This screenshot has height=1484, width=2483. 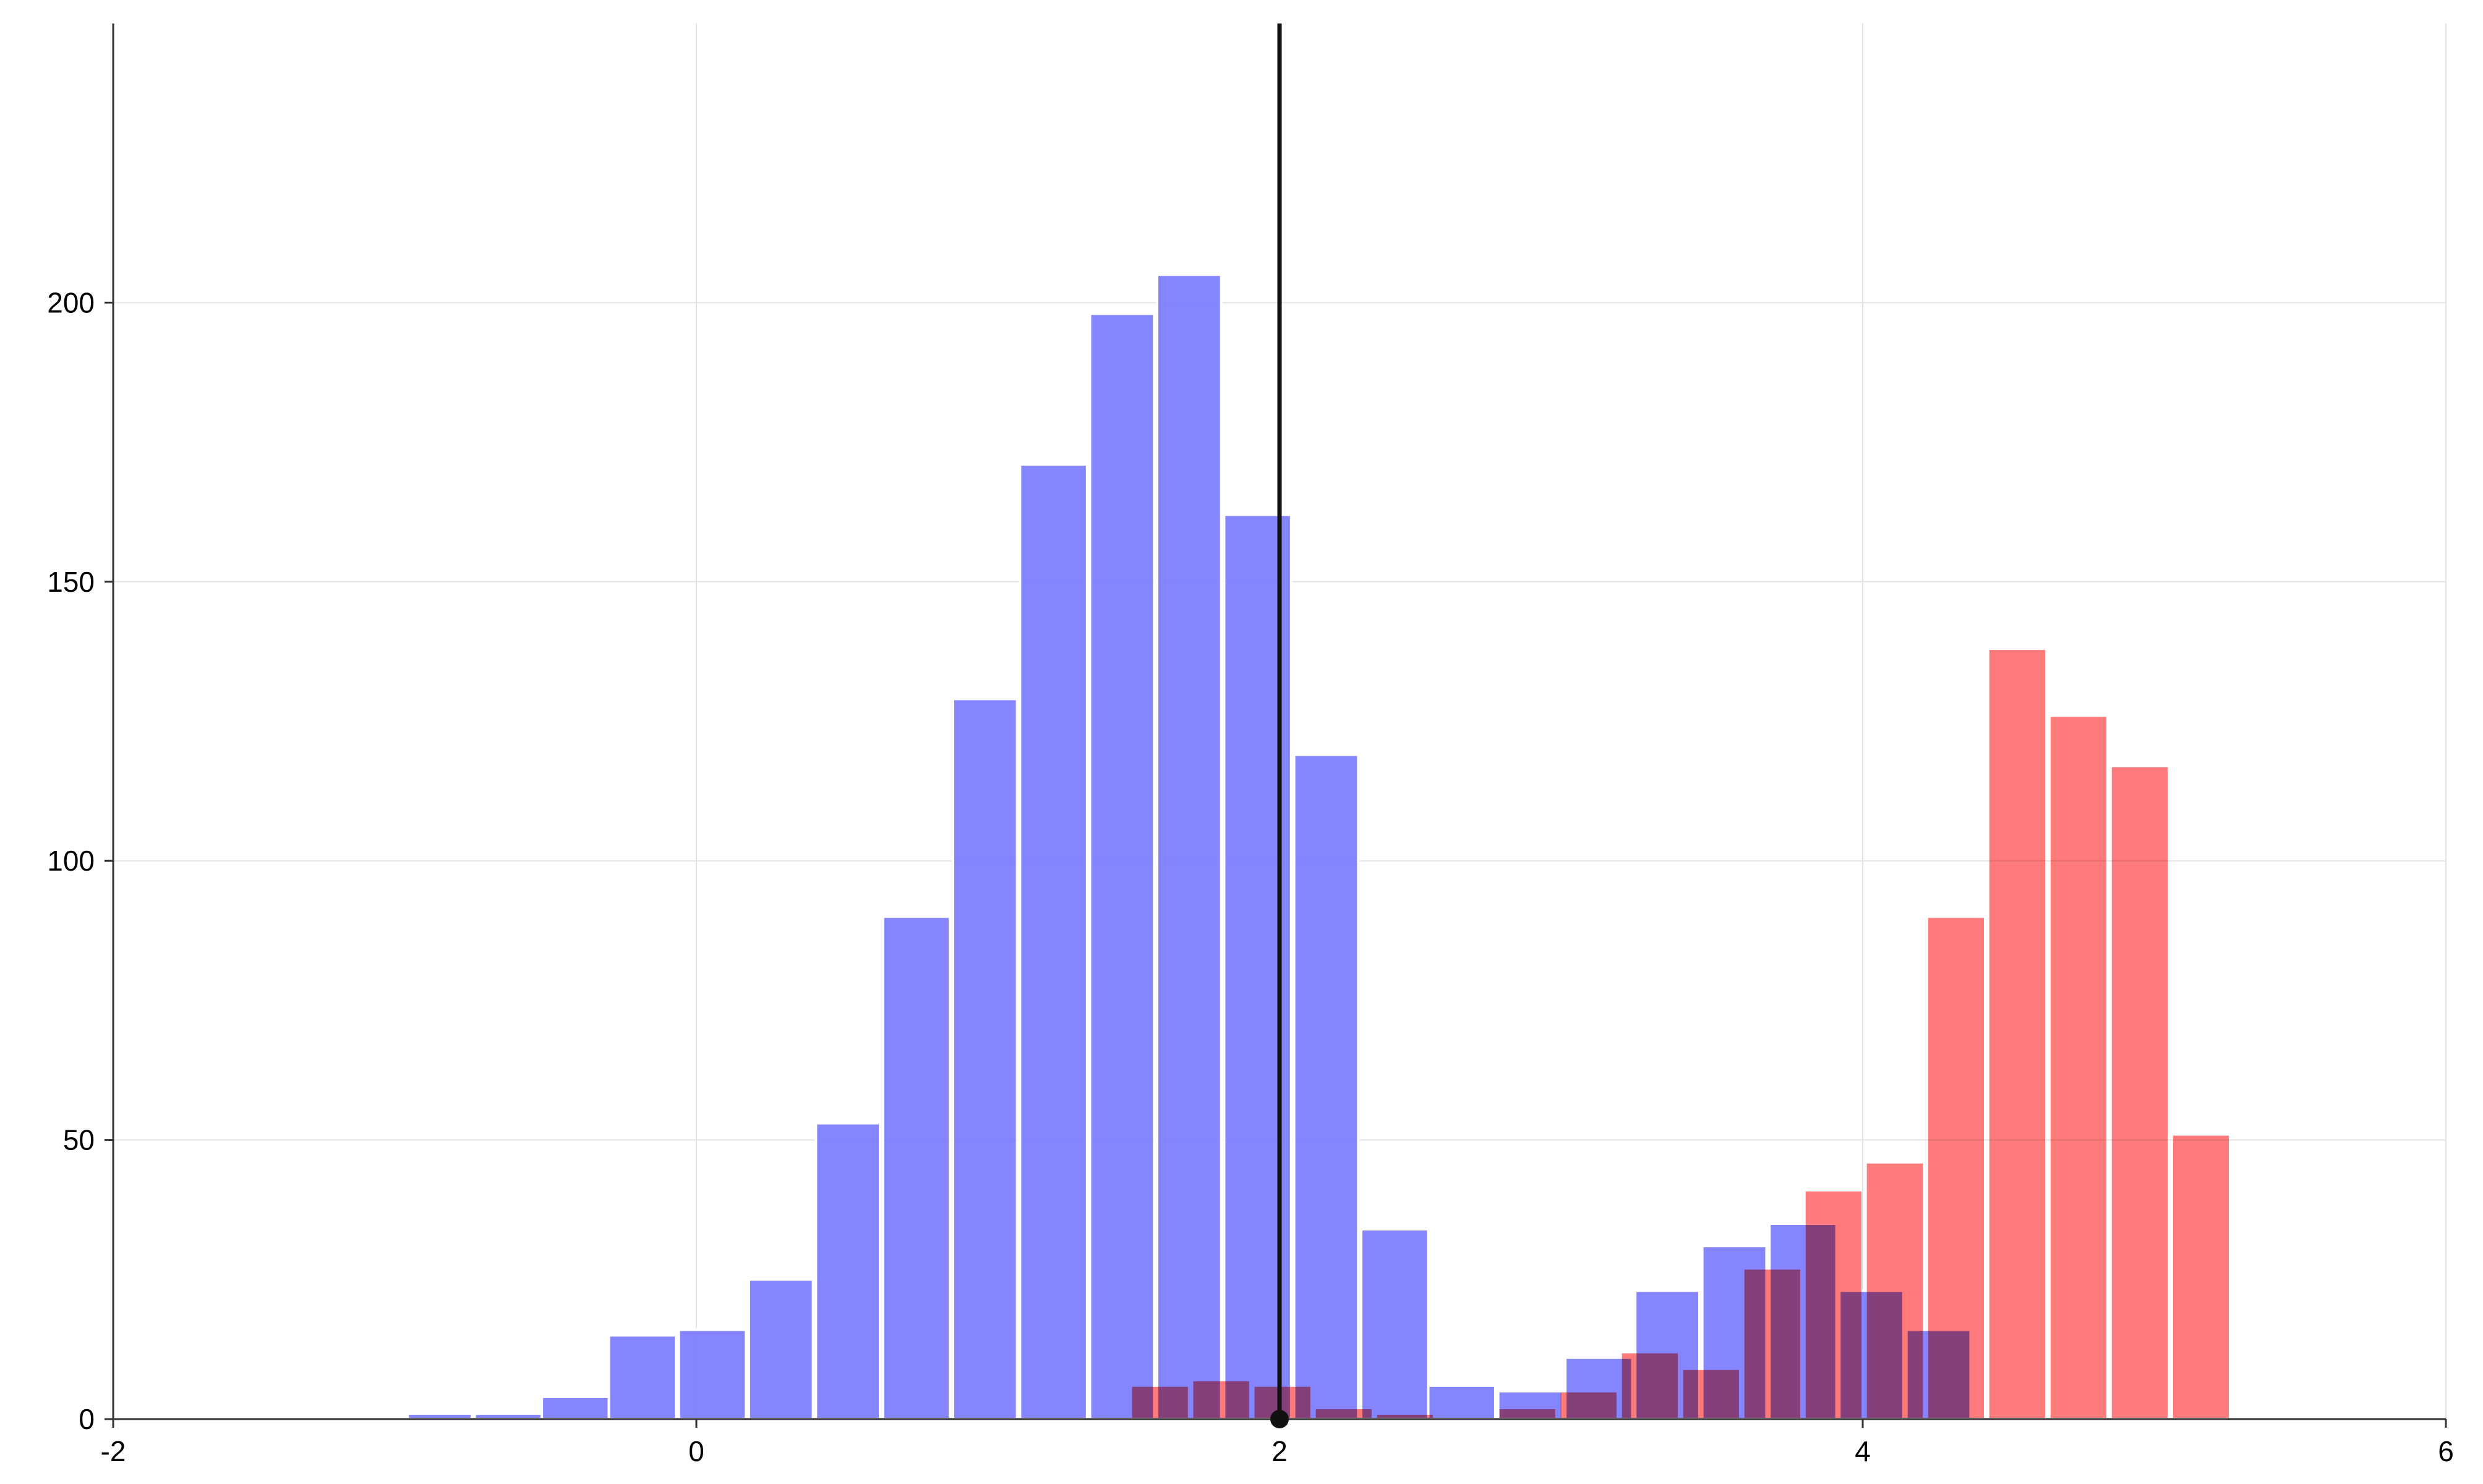 What do you see at coordinates (1279, 1419) in the screenshot?
I see `threshold-handle` at bounding box center [1279, 1419].